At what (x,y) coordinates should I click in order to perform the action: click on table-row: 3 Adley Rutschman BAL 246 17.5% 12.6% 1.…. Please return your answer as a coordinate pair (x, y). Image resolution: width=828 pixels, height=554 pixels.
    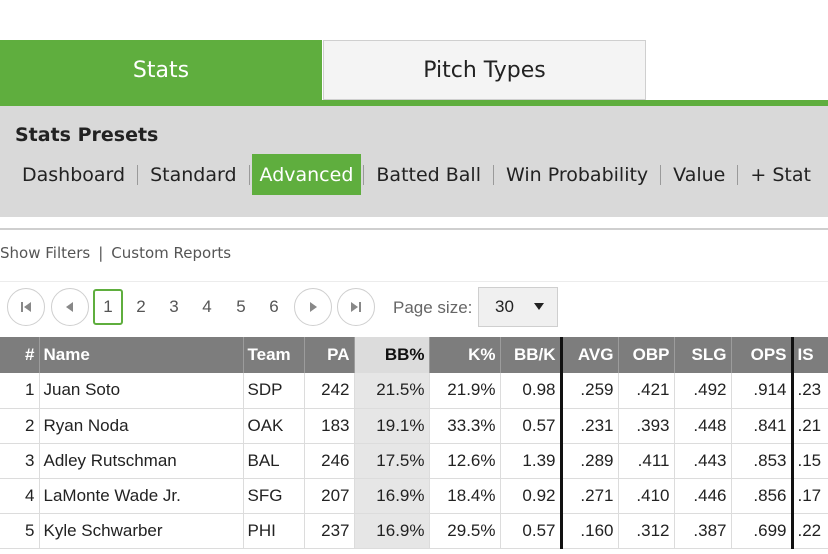
    Looking at the image, I should click on (414, 460).